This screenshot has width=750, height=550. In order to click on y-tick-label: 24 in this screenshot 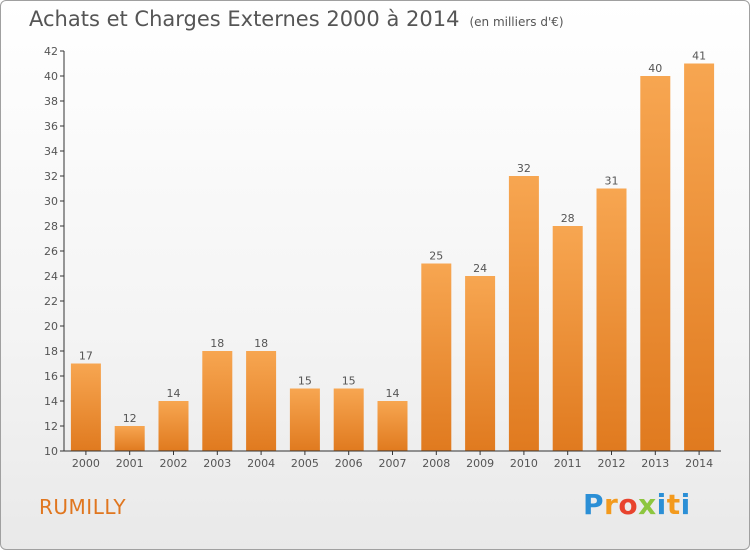, I will do `click(51, 276)`.